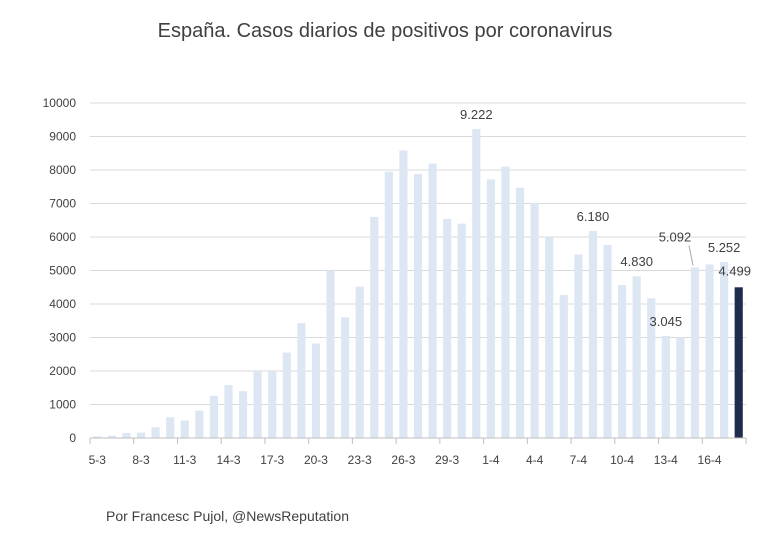 The width and height of the screenshot is (770, 550). I want to click on x-tick-label: 14-3, so click(228, 460).